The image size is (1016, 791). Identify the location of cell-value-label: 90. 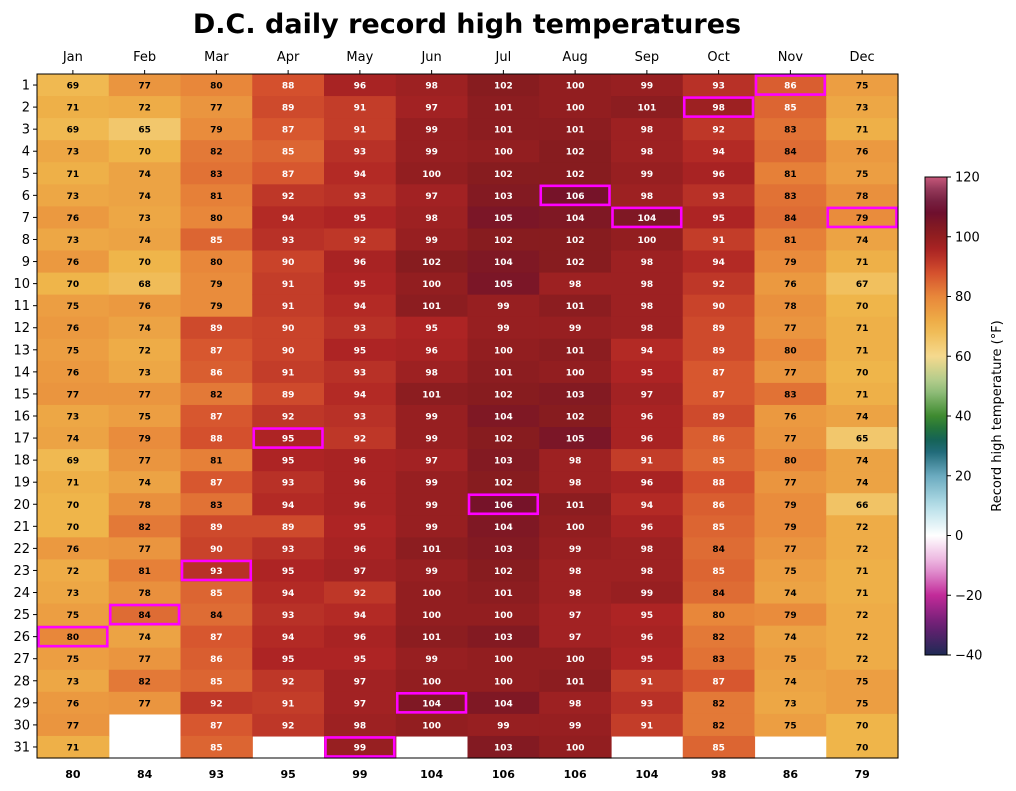
(288, 351).